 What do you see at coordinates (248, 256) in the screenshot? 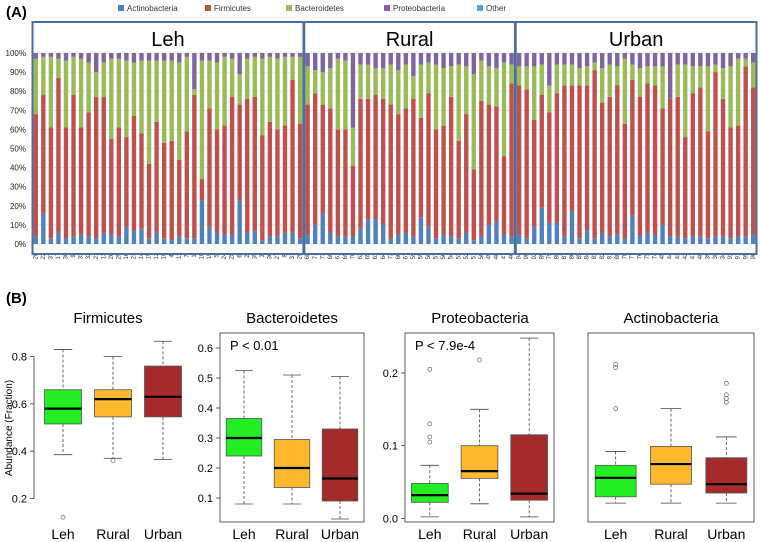
I see `sample-label: 2` at bounding box center [248, 256].